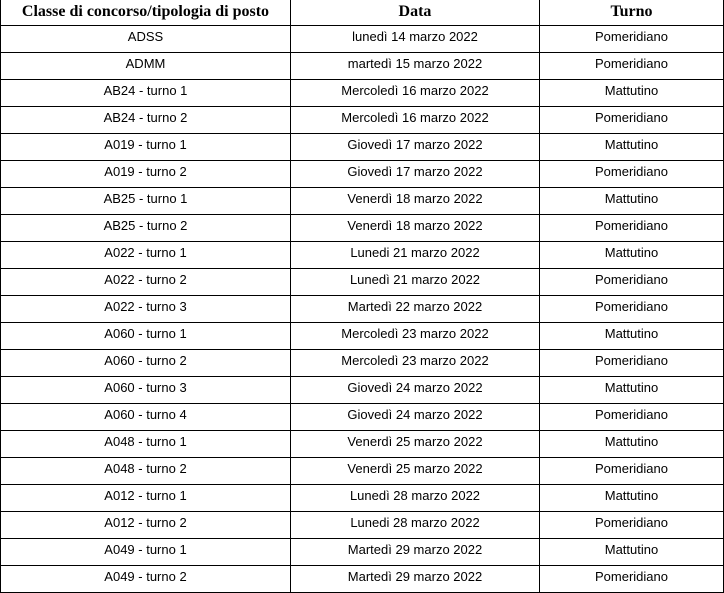 The width and height of the screenshot is (724, 593). What do you see at coordinates (415, 525) in the screenshot?
I see `cell-data: Lunedi 28 marzo 2022` at bounding box center [415, 525].